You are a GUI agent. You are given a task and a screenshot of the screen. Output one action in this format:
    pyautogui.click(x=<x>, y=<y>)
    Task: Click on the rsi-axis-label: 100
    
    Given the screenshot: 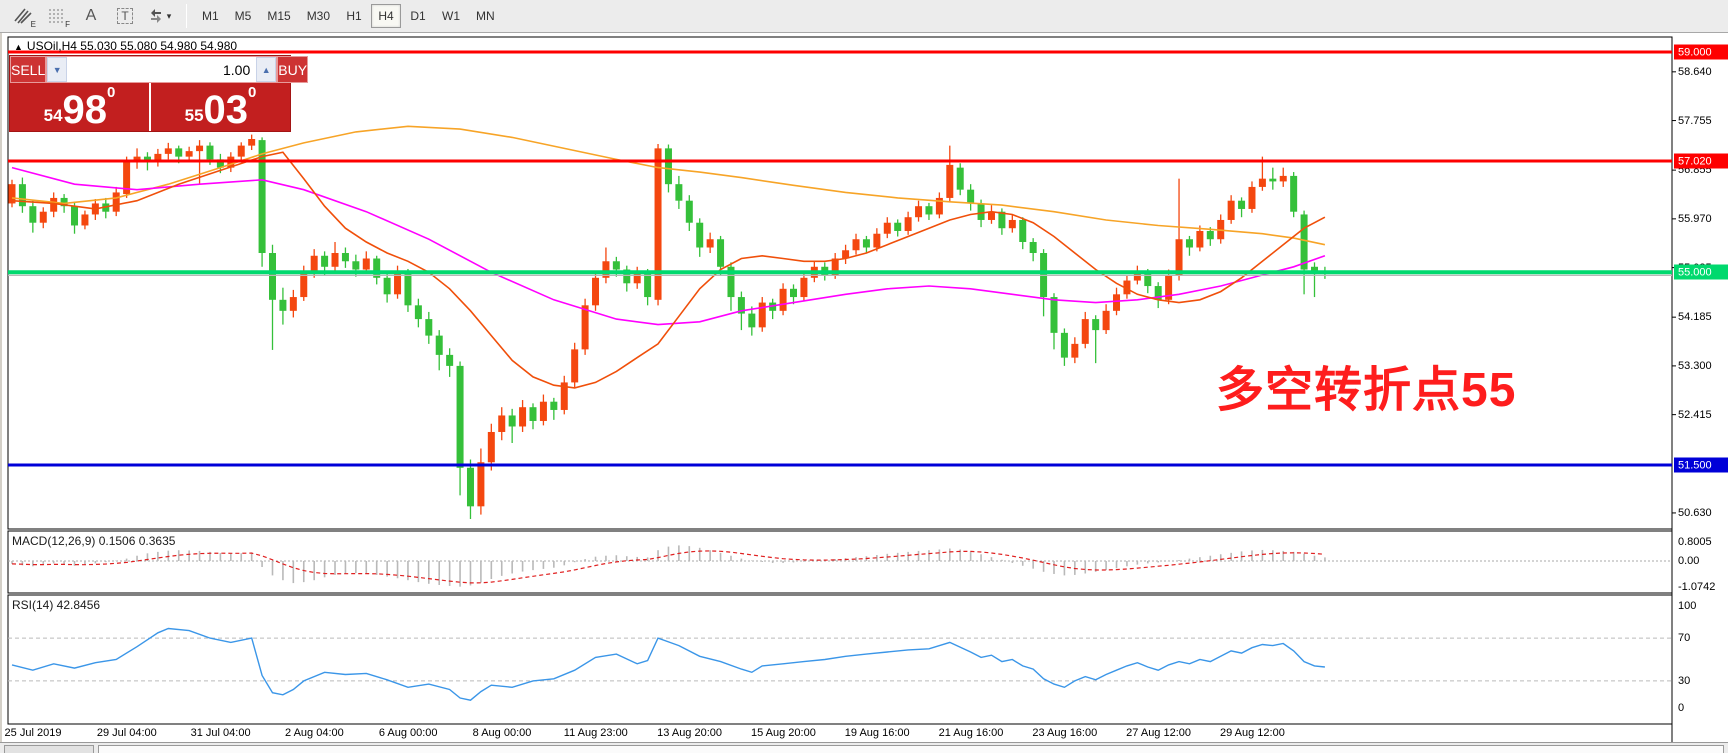 What is the action you would take?
    pyautogui.click(x=1687, y=606)
    